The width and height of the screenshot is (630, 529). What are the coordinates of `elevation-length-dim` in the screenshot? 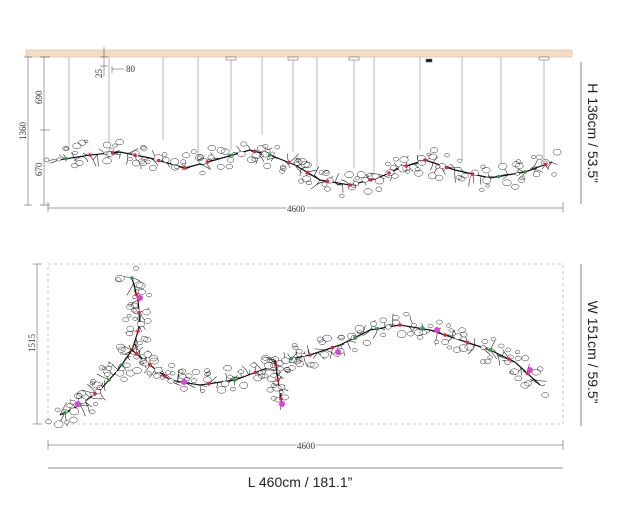 It's located at (305, 207).